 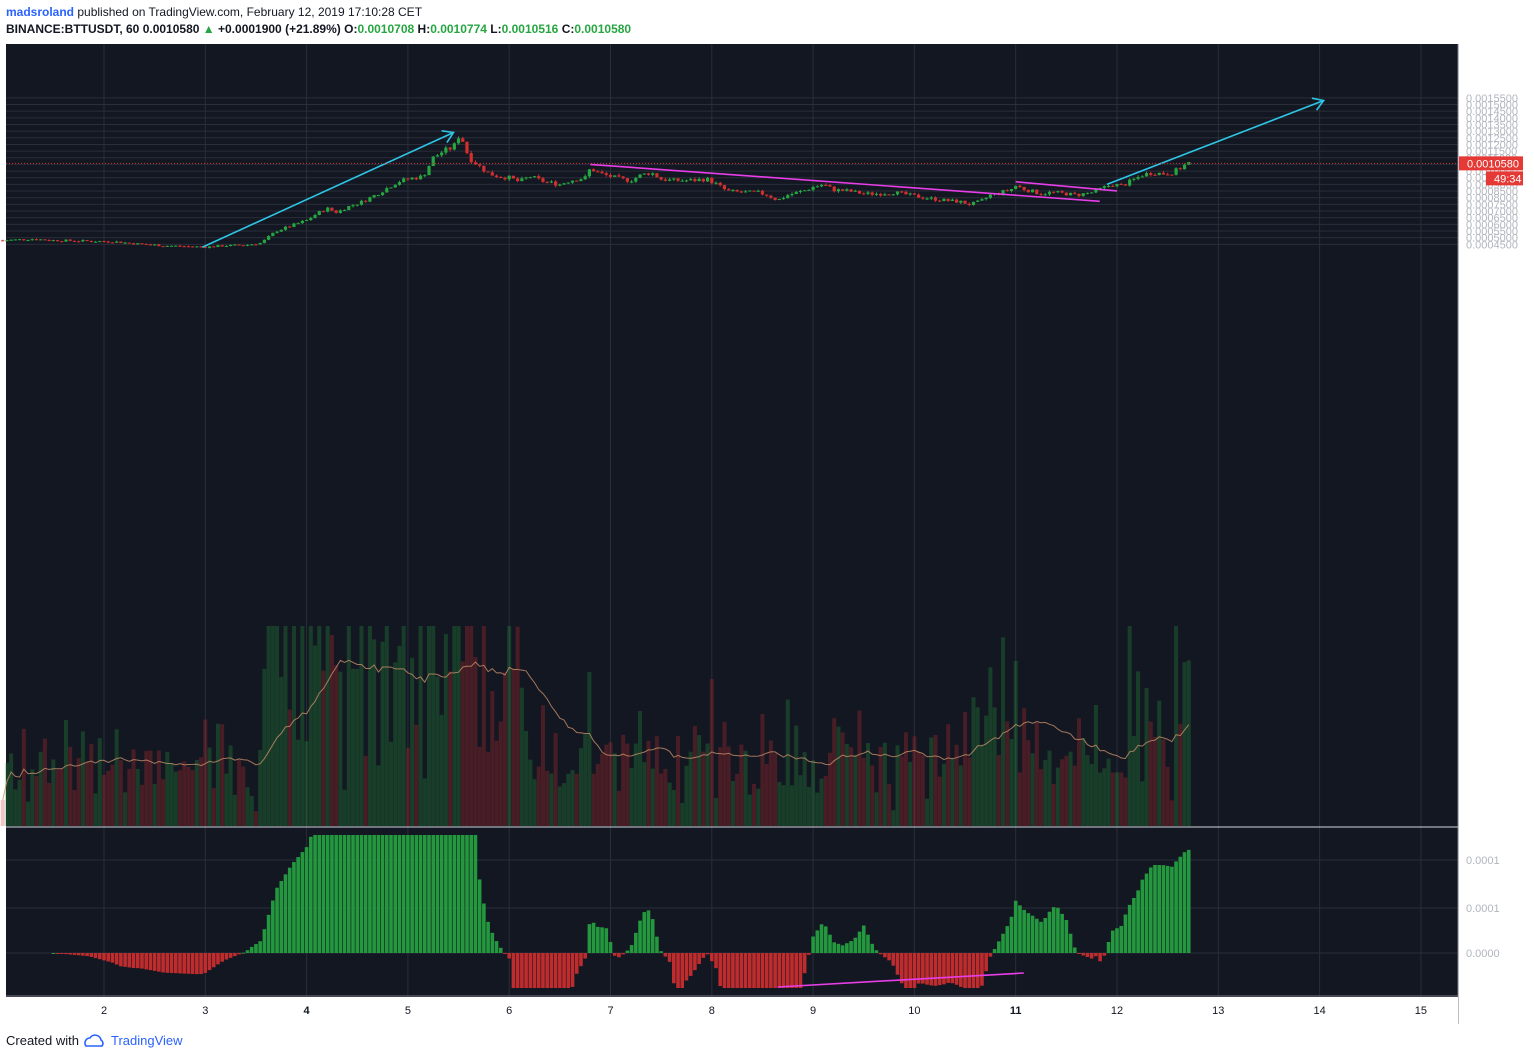 I want to click on open-value: 0.0010708, so click(x=386, y=29).